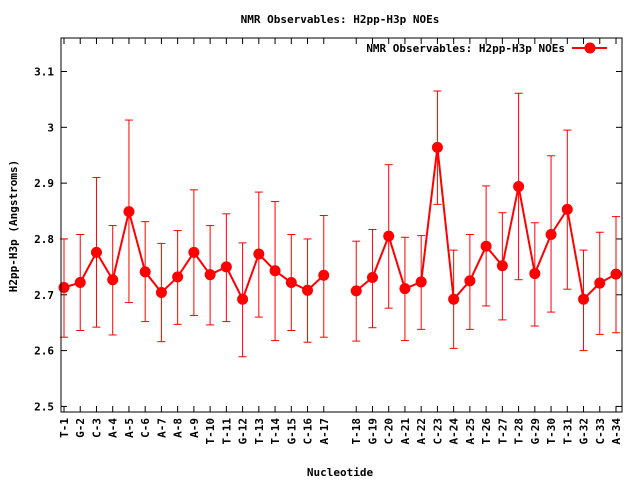 Image resolution: width=640 pixels, height=480 pixels. I want to click on x-axis-label: Nucleotide, so click(340, 472).